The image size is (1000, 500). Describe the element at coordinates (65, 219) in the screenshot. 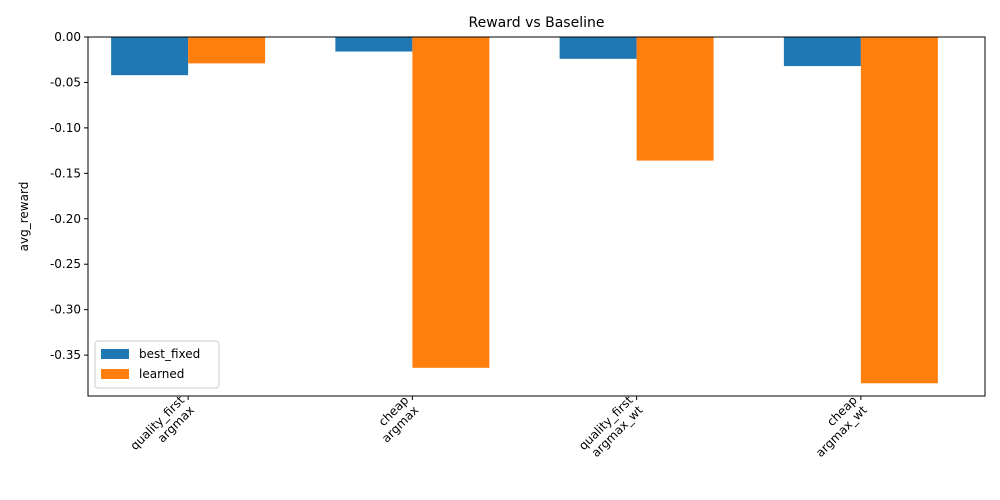

I see `y-tick-label: -0.20` at that location.